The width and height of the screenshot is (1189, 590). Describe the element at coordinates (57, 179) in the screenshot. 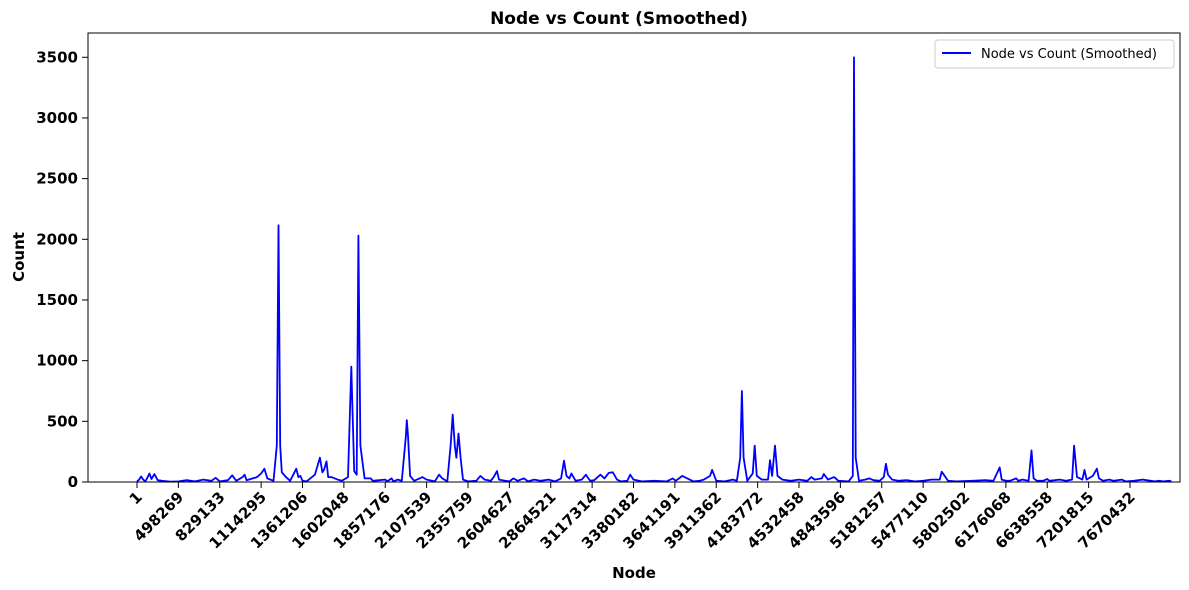

I see `y-tick-label: 2500` at that location.